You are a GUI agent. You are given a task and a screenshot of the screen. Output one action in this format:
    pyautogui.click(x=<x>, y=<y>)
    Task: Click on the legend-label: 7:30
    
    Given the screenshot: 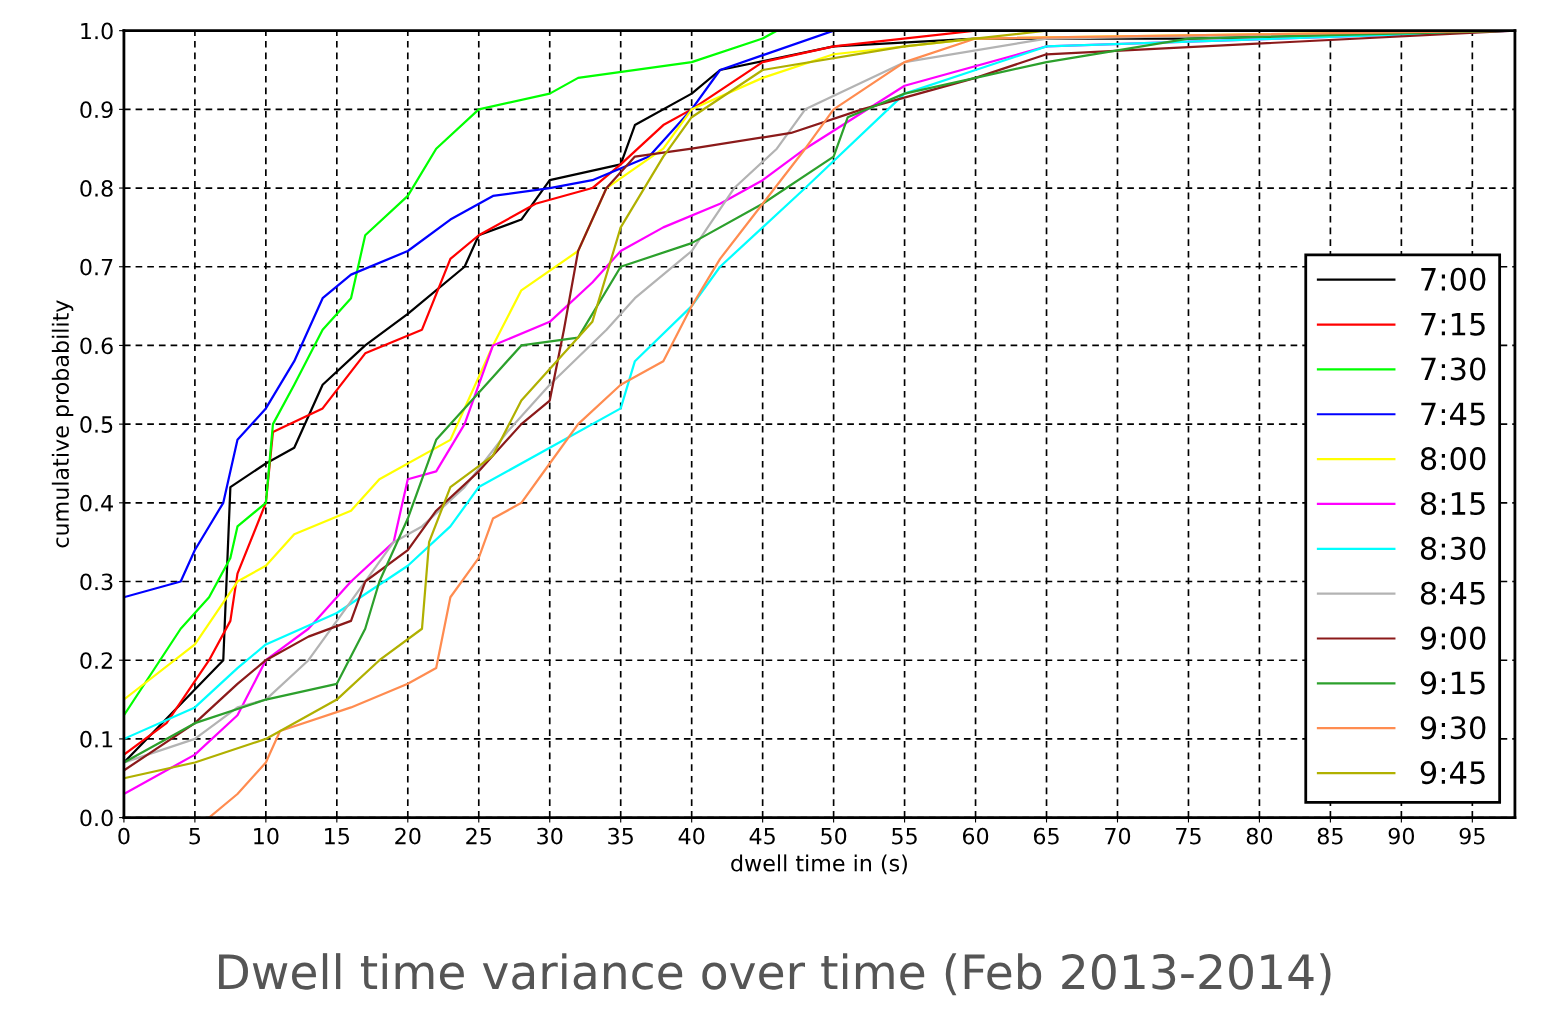 What is the action you would take?
    pyautogui.click(x=1453, y=369)
    